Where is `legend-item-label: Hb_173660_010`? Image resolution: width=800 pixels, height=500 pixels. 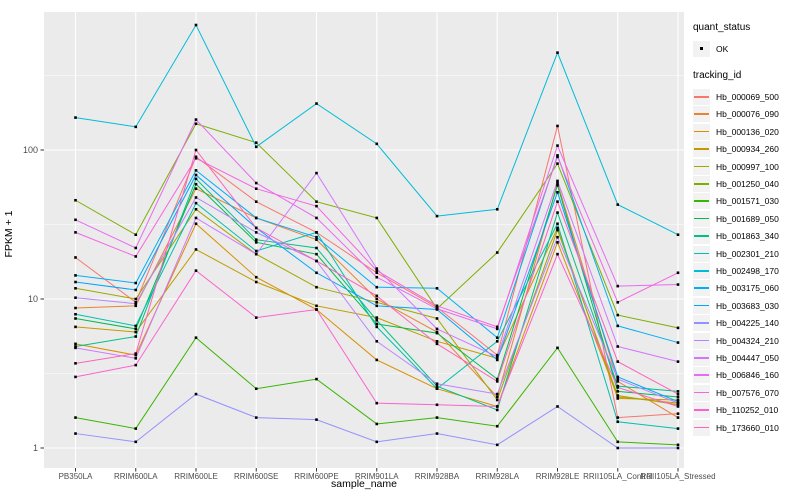
legend-item-label: Hb_173660_010 is located at coordinates (747, 427).